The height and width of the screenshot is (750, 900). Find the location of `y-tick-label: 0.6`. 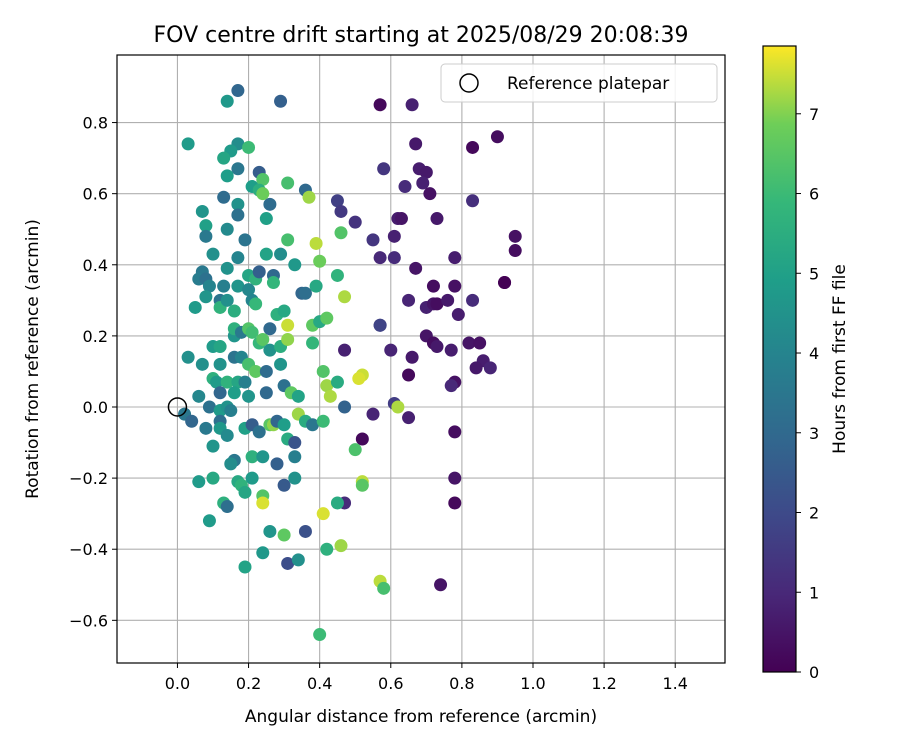

y-tick-label: 0.6 is located at coordinates (95, 194).